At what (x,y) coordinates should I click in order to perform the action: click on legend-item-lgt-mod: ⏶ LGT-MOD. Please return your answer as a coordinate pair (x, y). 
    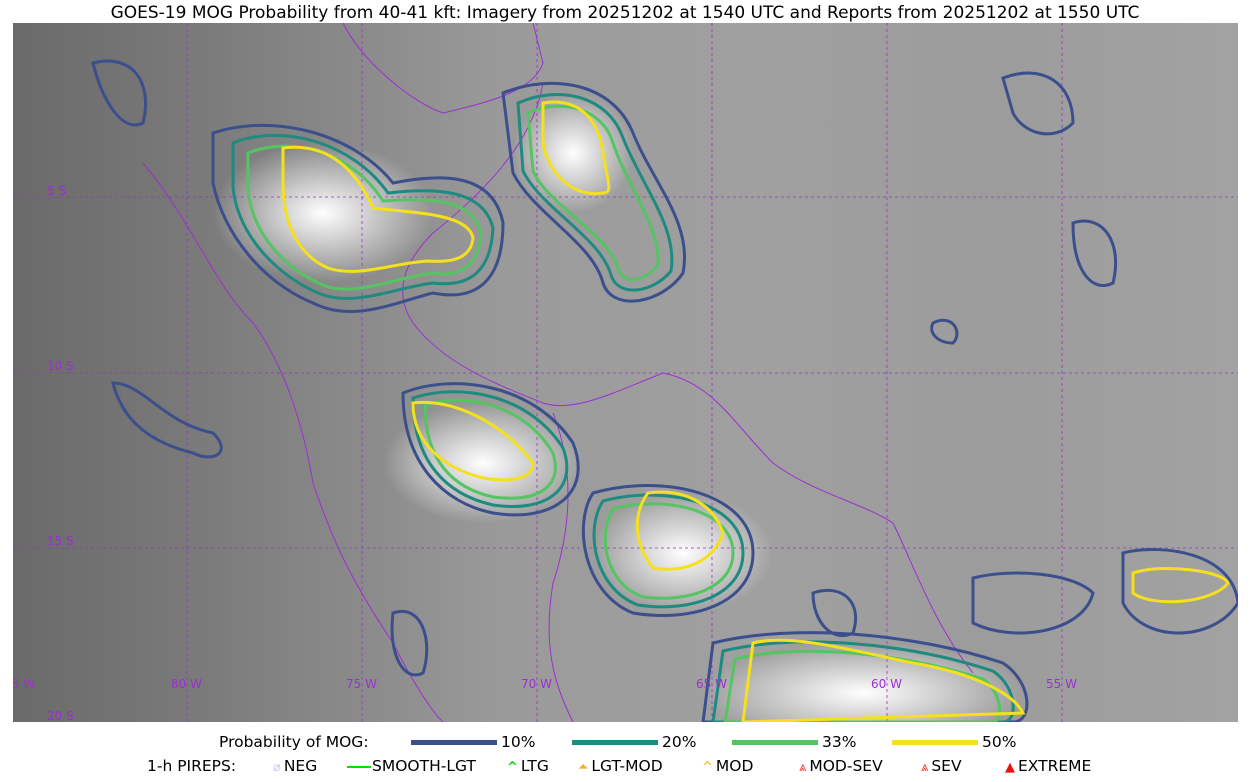
    Looking at the image, I should click on (620, 766).